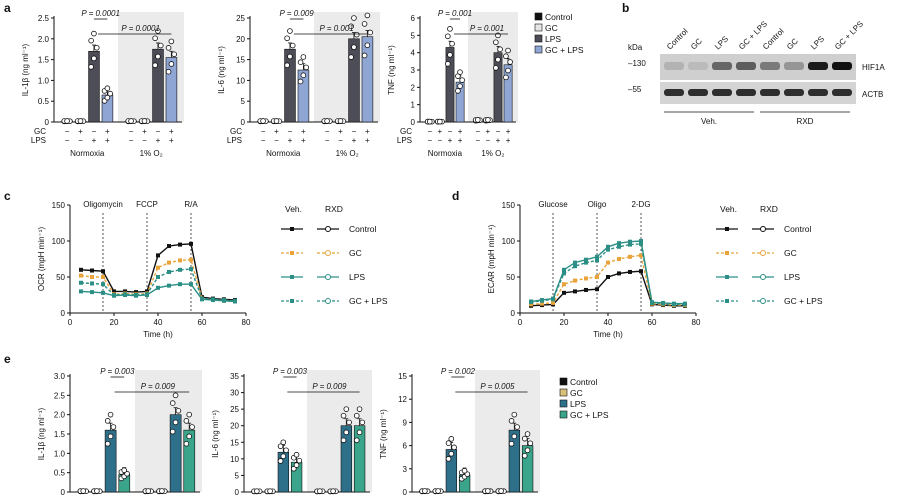 The width and height of the screenshot is (905, 500). What do you see at coordinates (234, 409) in the screenshot?
I see `y-tick-label: 25` at bounding box center [234, 409].